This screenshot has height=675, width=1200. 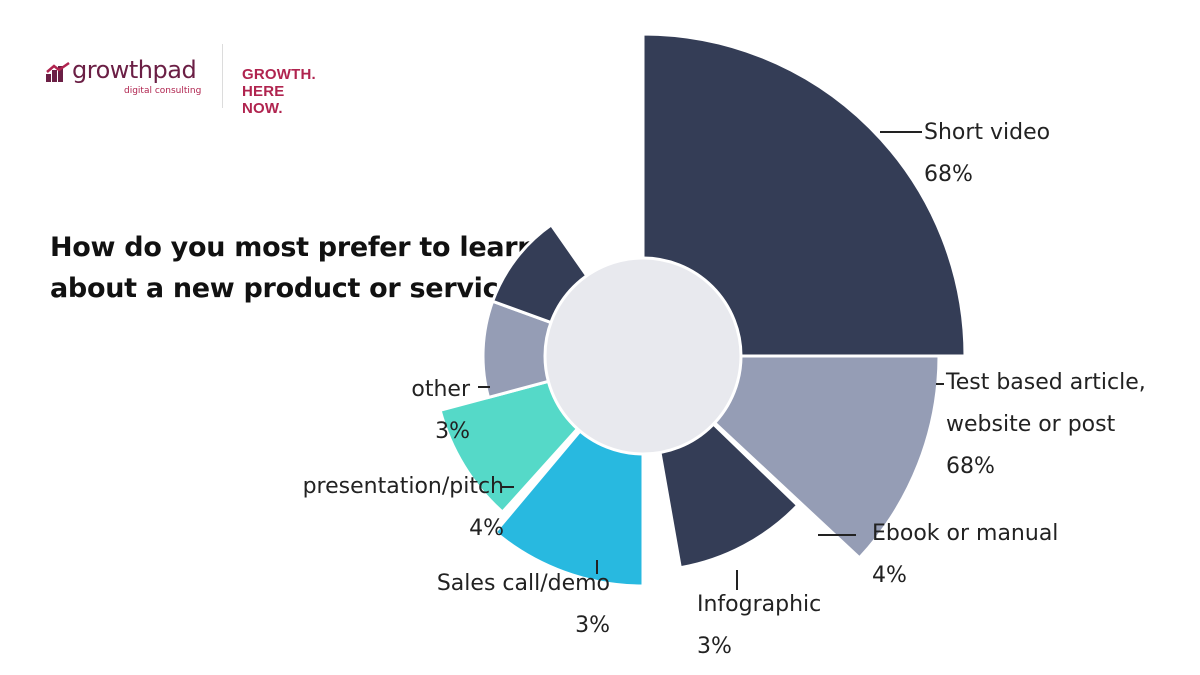 What do you see at coordinates (1031, 424) in the screenshot?
I see `slice-name-label-1: website or post` at bounding box center [1031, 424].